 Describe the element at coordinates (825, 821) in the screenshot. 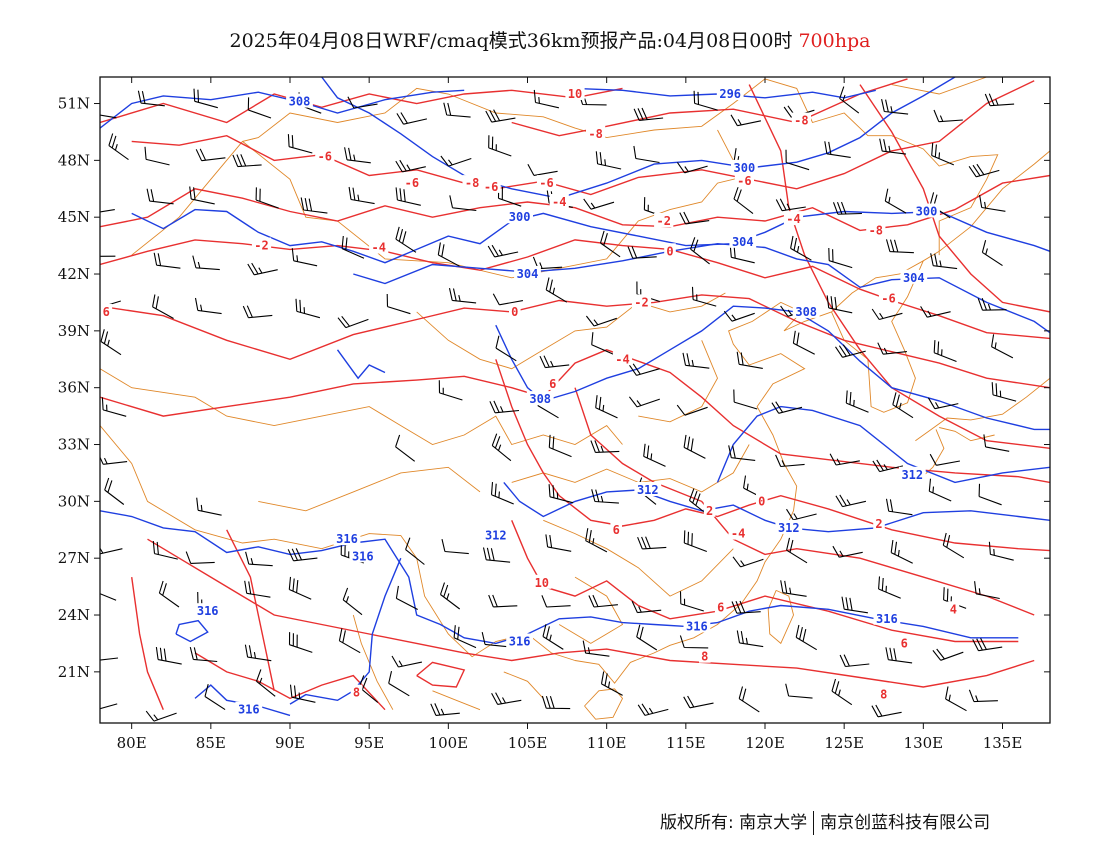

I see `copyright-credit: 版权所有: 南京大学 南京创蓝科技有限公司` at that location.